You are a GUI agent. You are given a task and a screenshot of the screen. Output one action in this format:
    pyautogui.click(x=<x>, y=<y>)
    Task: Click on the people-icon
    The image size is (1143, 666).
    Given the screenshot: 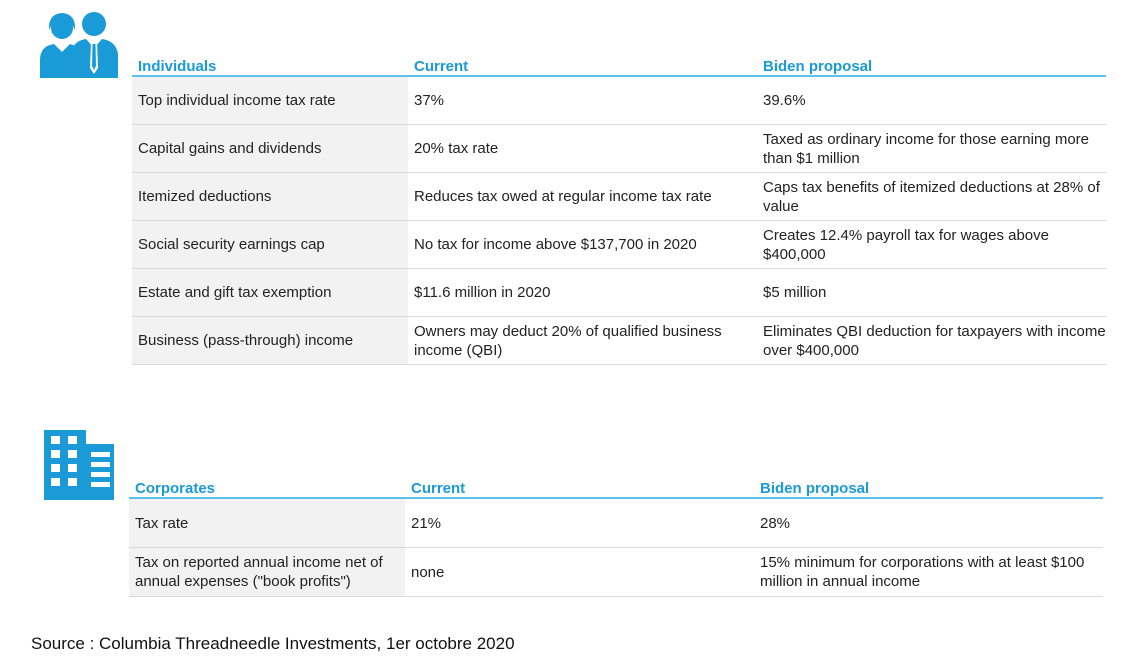 What is the action you would take?
    pyautogui.click(x=79, y=45)
    